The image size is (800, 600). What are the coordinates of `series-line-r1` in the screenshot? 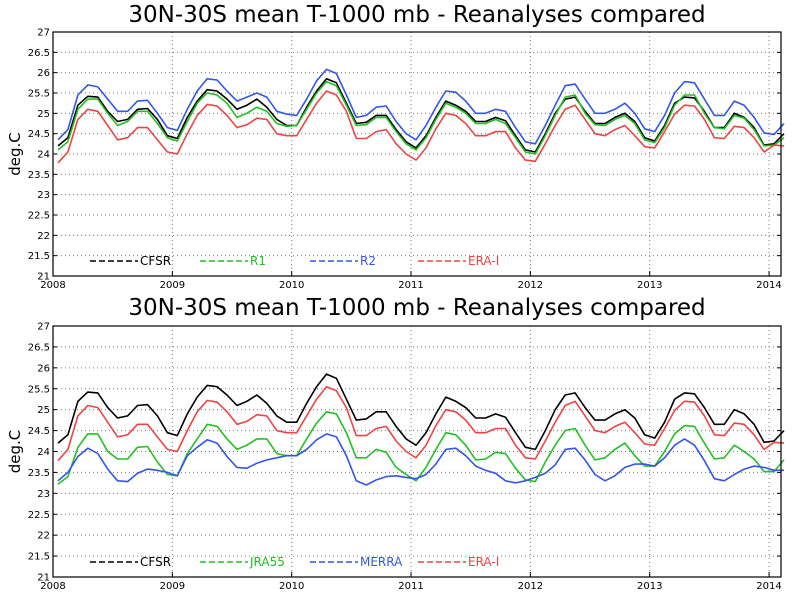 It's located at (421, 117).